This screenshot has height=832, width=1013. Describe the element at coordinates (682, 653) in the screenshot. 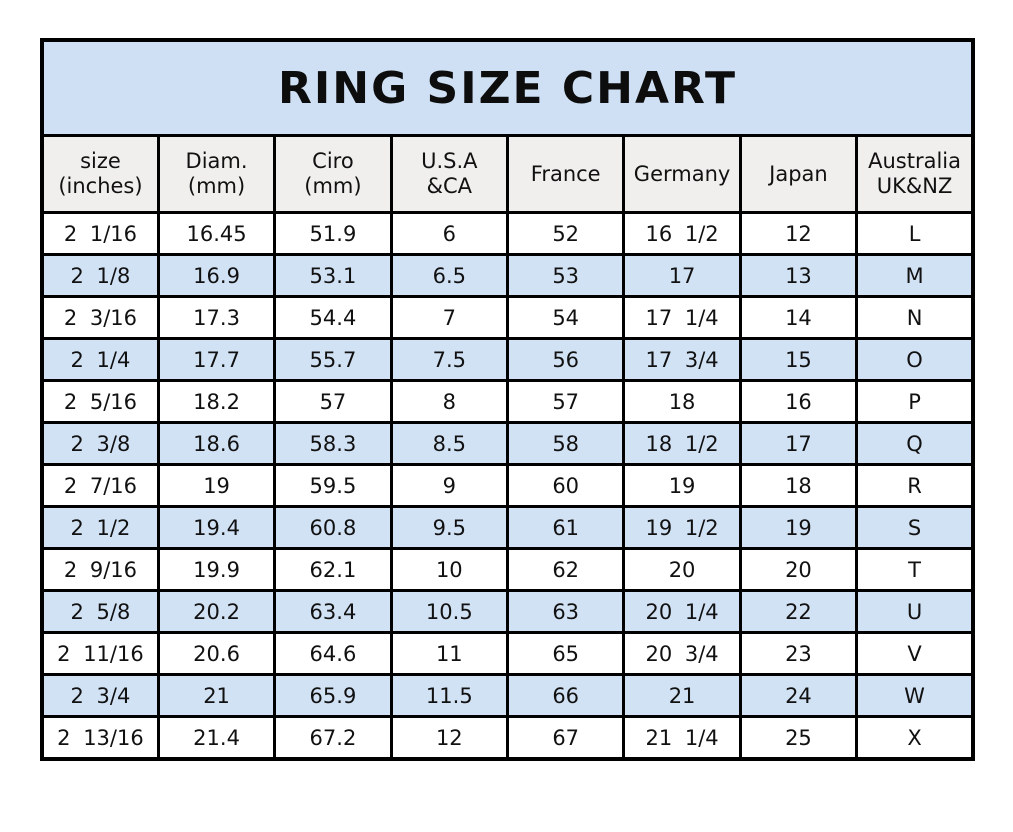

I see `table-cell: 20 3/4` at that location.